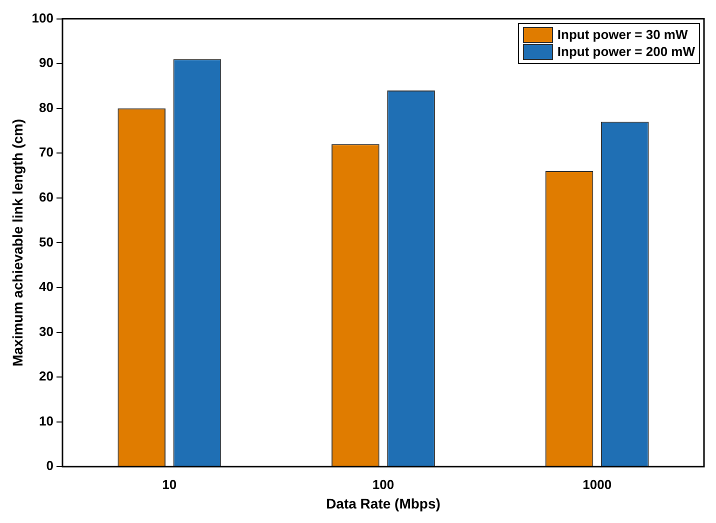 The width and height of the screenshot is (716, 523). Describe the element at coordinates (50, 466) in the screenshot. I see `y-tick-label: 0` at that location.